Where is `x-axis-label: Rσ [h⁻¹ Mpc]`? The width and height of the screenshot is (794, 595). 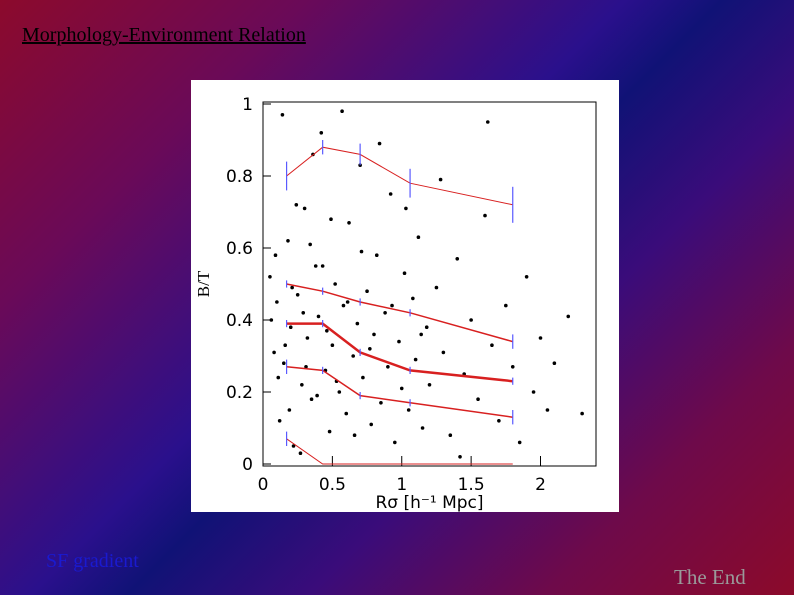
x-axis-label: Rσ [h⁻¹ Mpc] is located at coordinates (429, 502).